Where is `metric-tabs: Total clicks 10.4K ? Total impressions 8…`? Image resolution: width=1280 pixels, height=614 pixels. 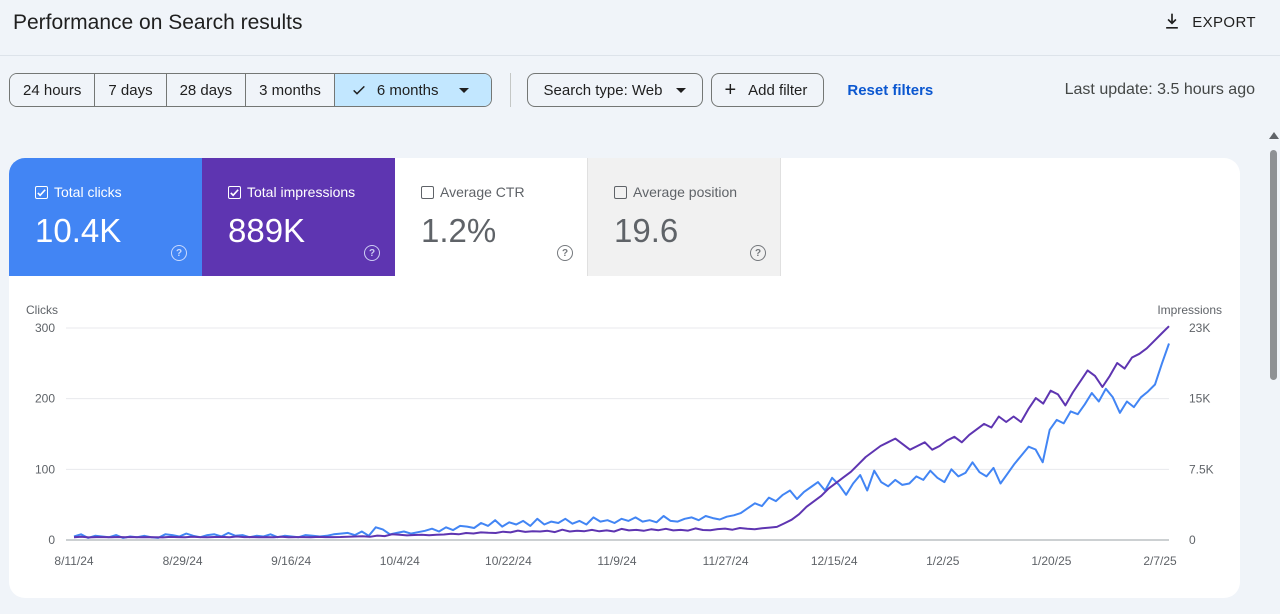 metric-tabs: Total clicks 10.4K ? Total impressions 8… is located at coordinates (395, 217).